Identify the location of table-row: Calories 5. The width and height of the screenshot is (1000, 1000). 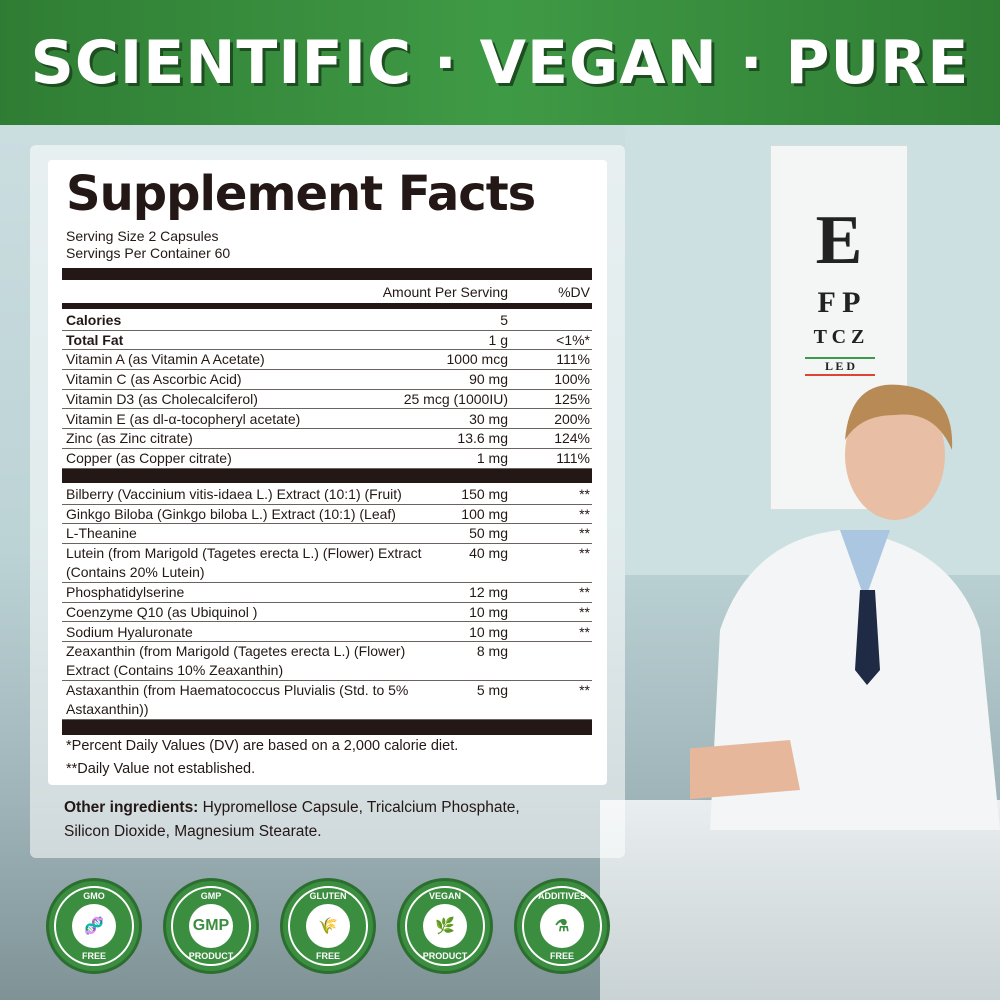
(327, 321).